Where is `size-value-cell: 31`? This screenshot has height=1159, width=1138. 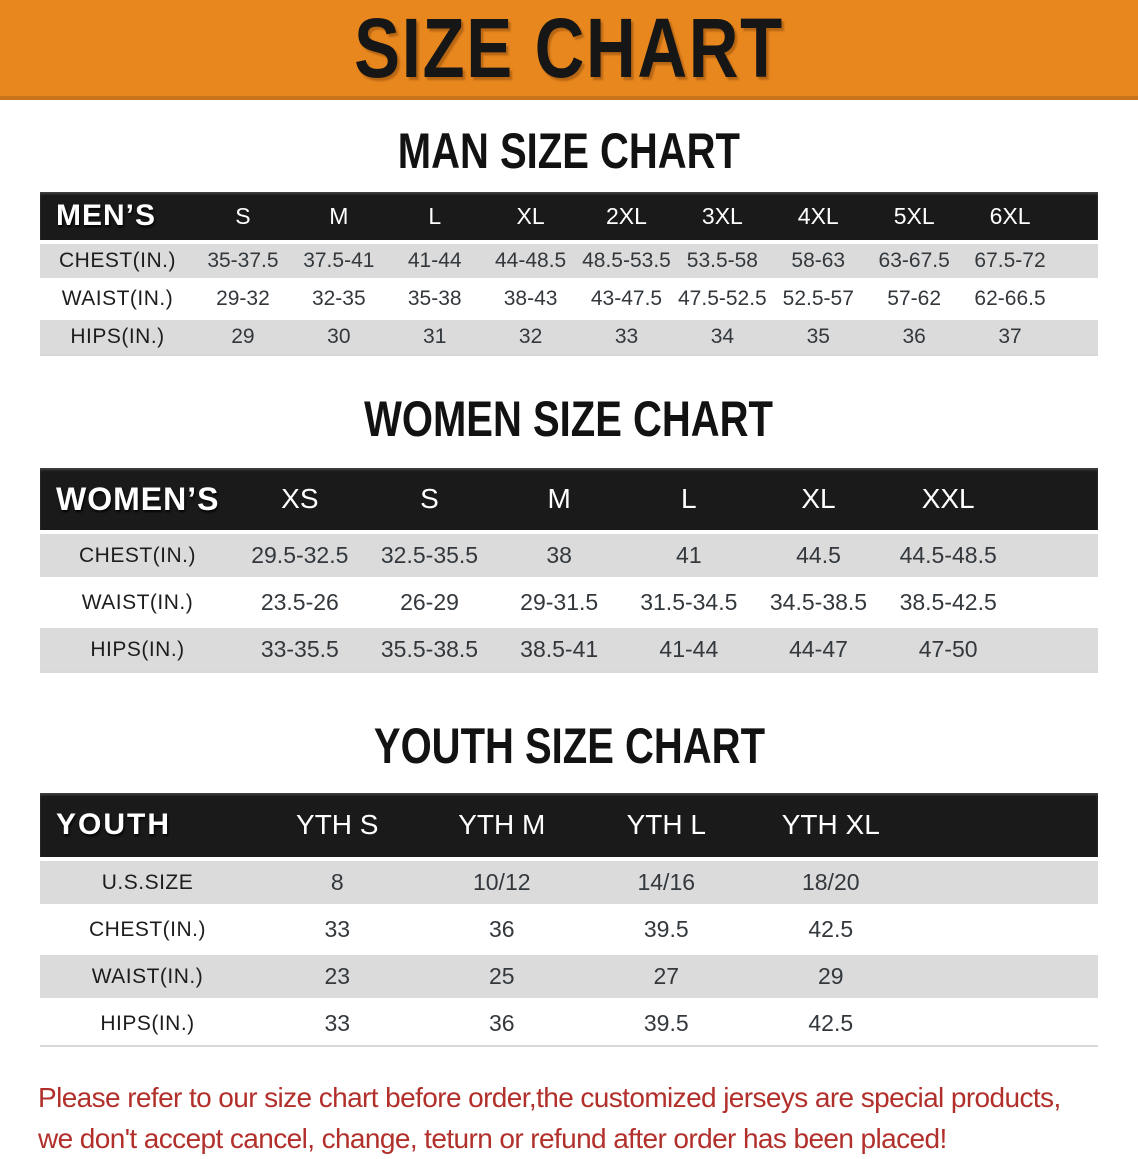 size-value-cell: 31 is located at coordinates (435, 336).